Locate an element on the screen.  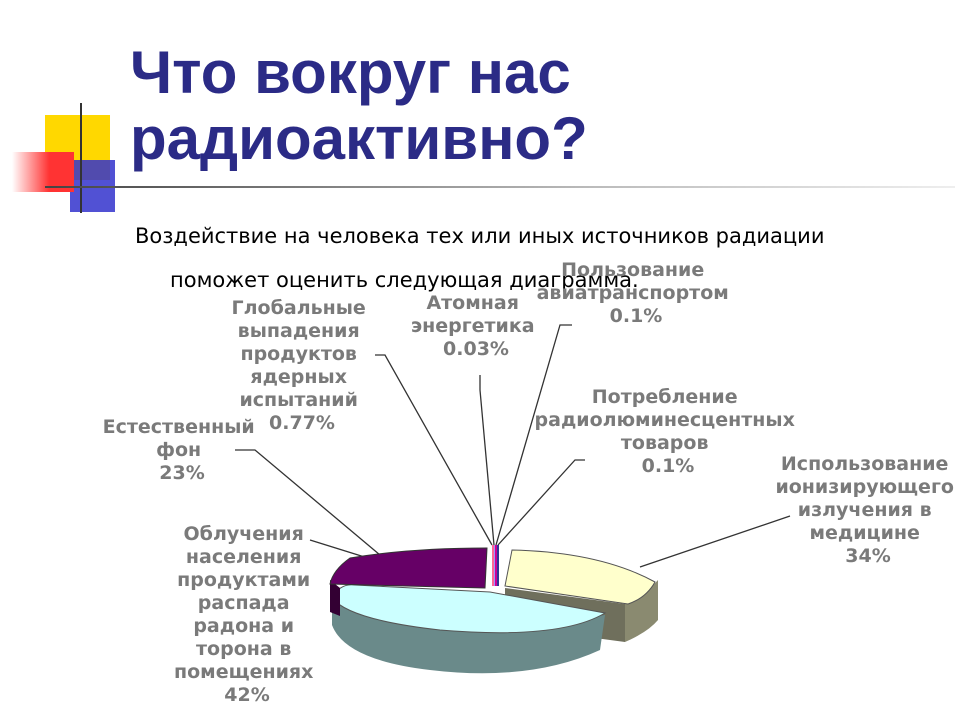
label-radon-line-2: населения is located at coordinates (244, 557).